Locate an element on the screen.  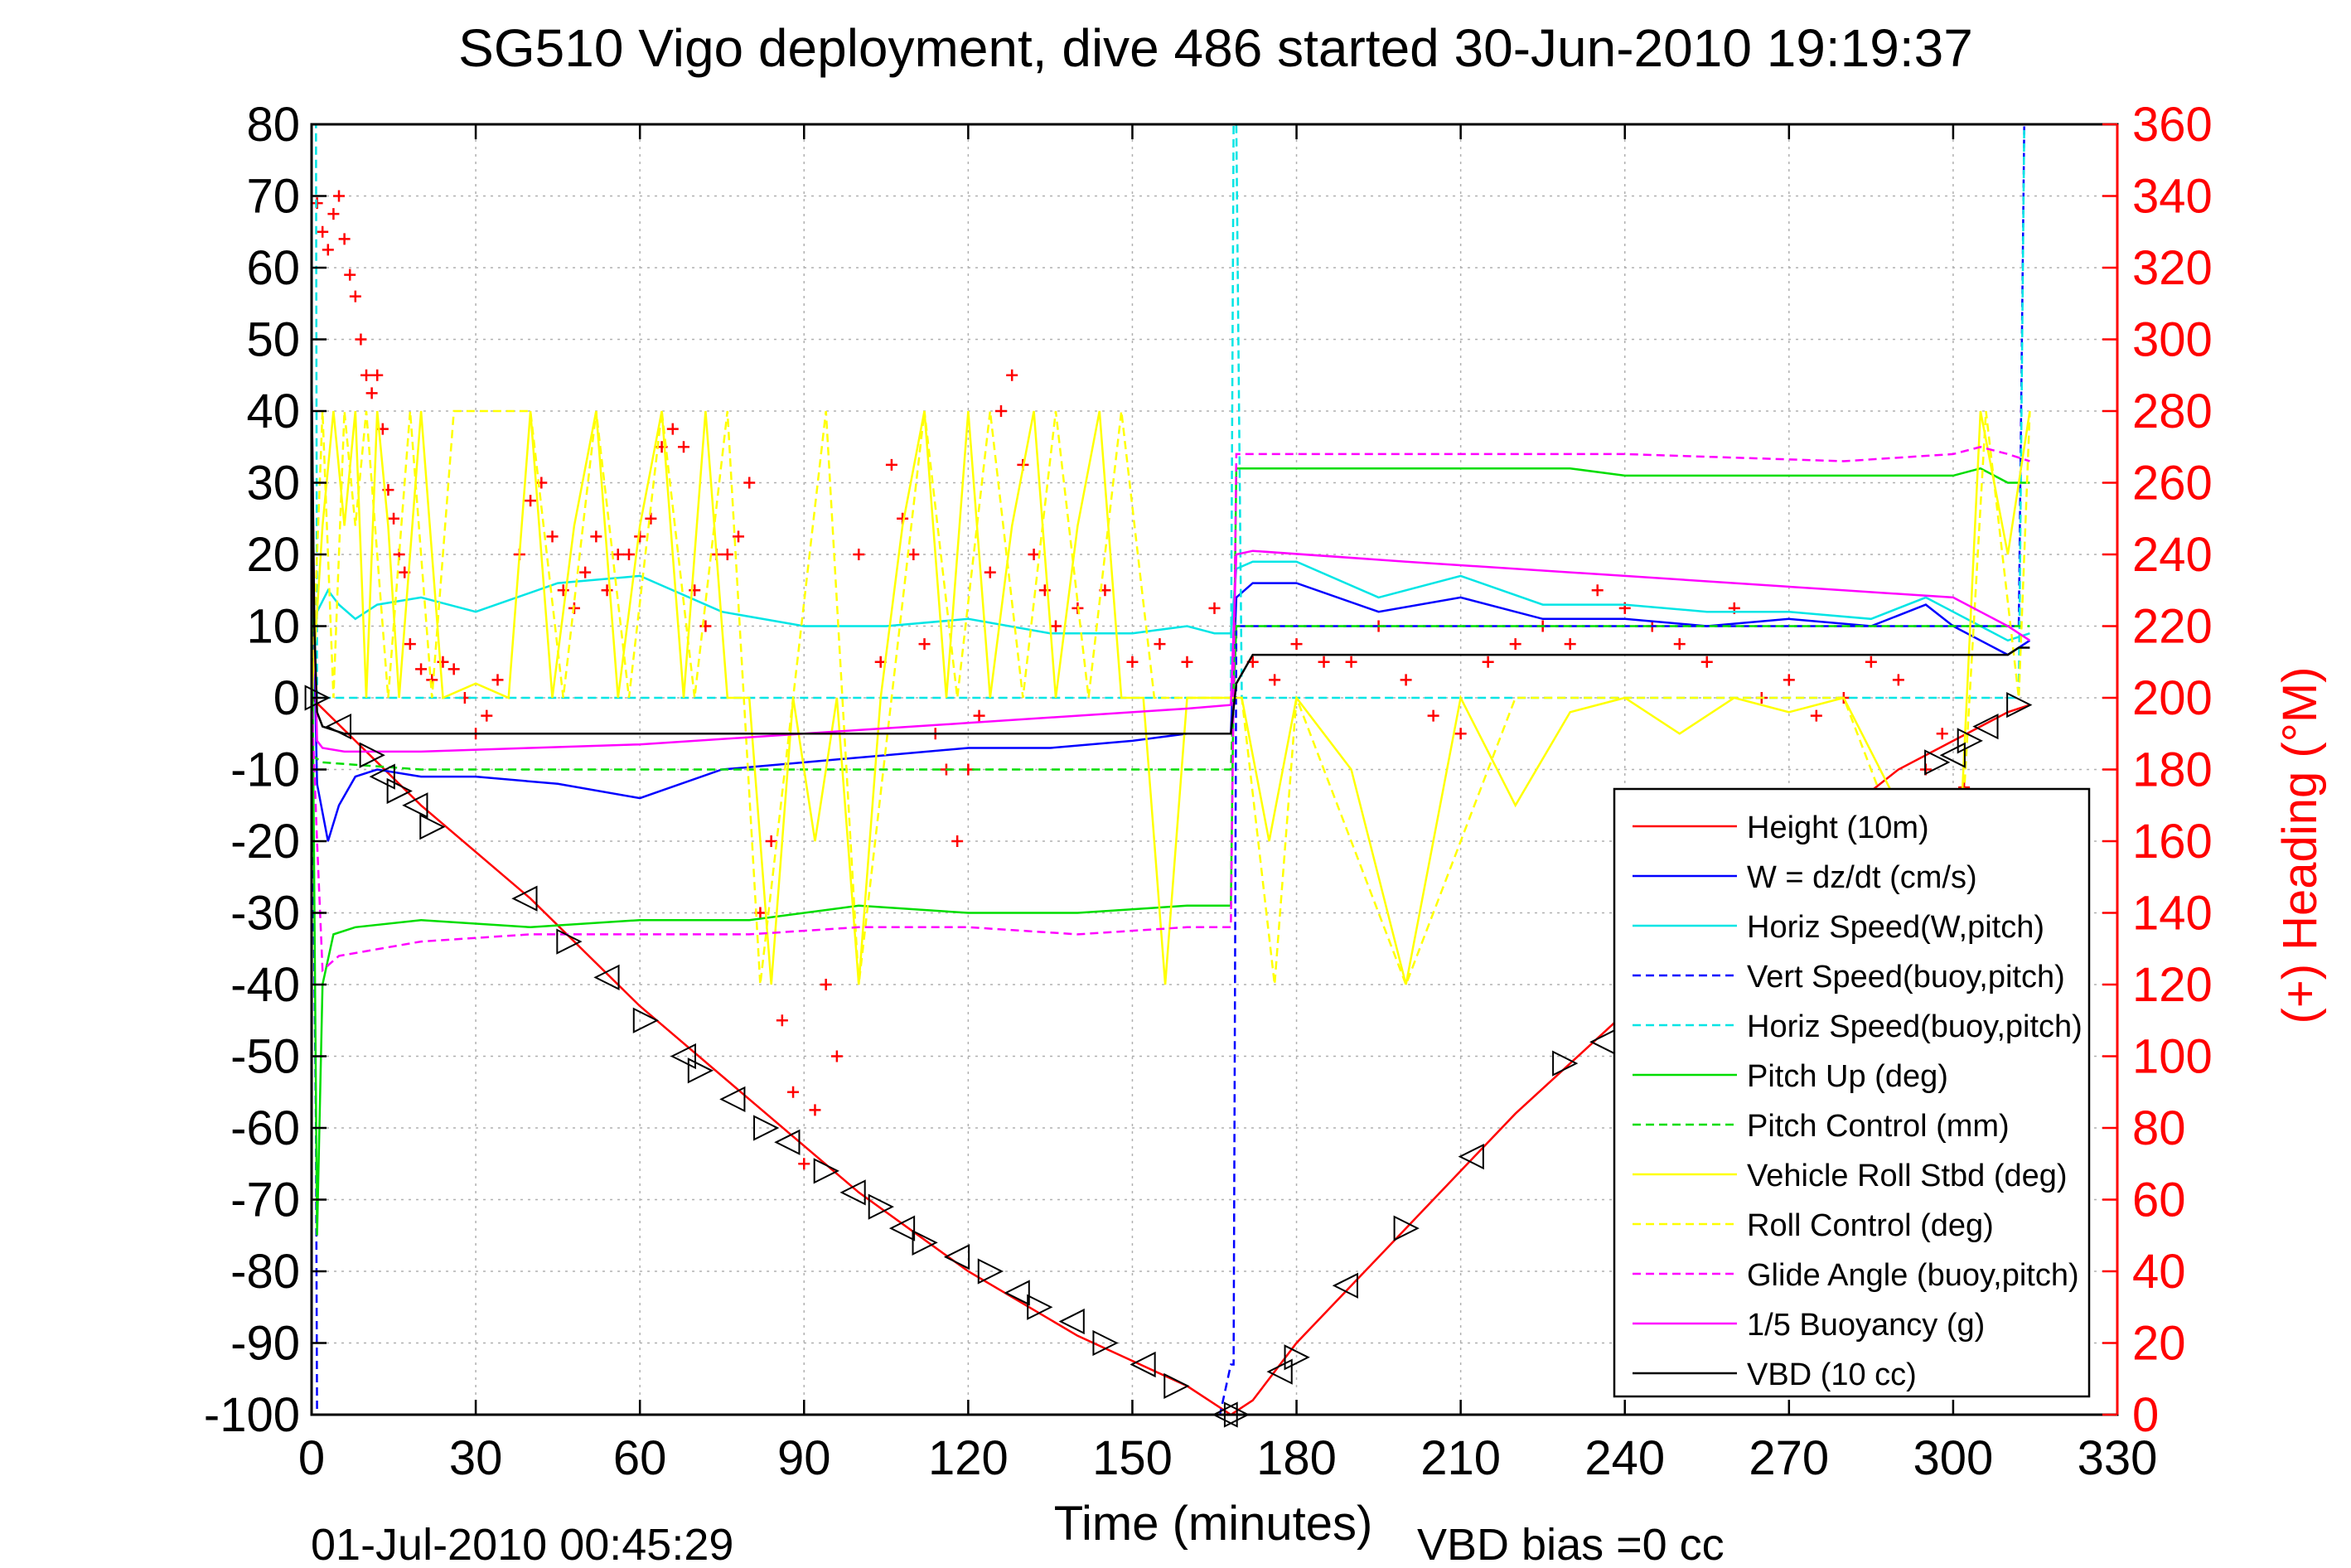
y-right-tick-label: 340 is located at coordinates (2172, 197).